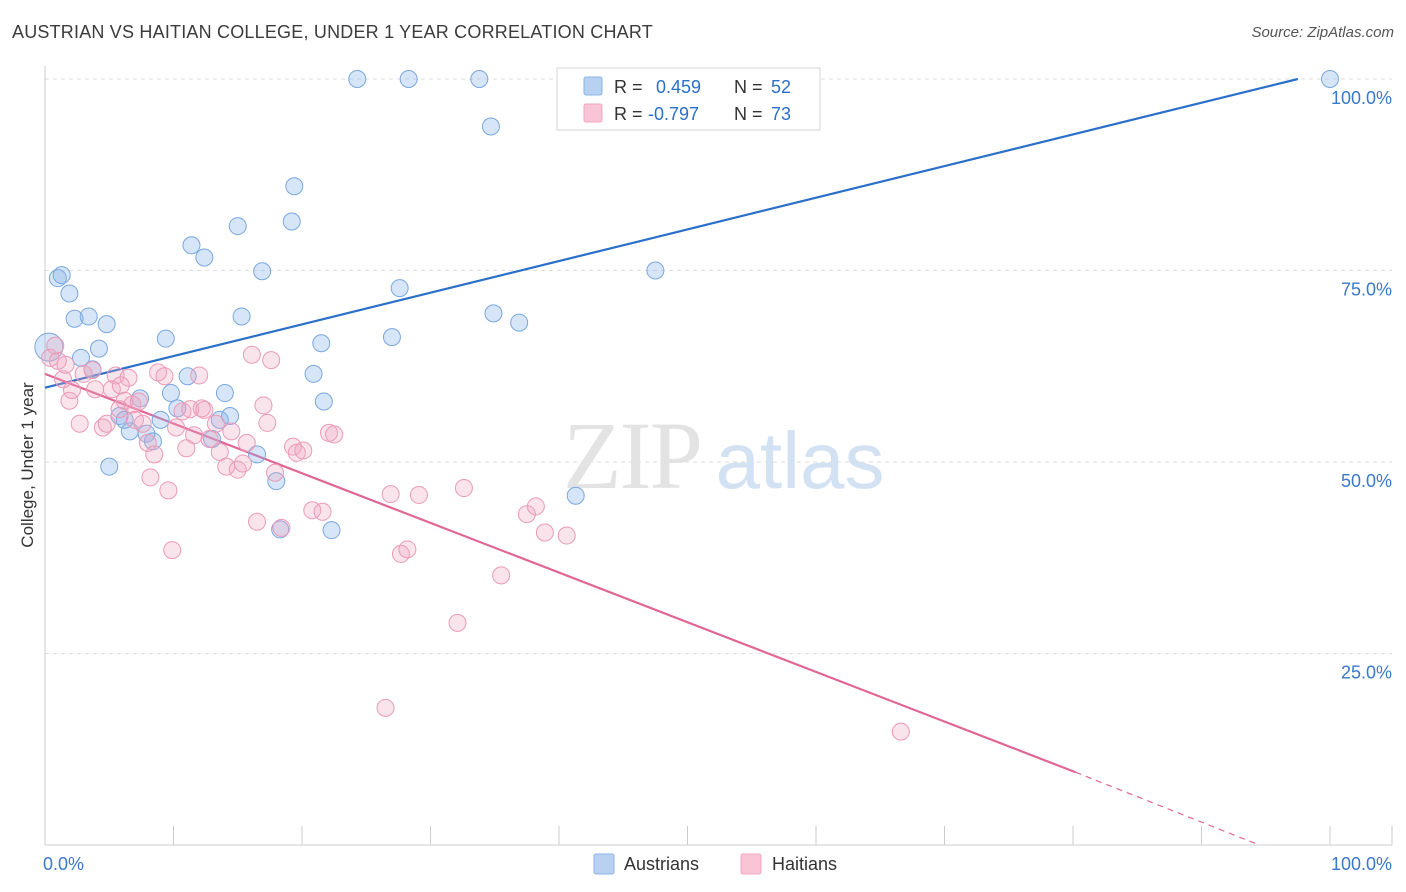  Describe the element at coordinates (688, 99) in the screenshot. I see `legend-box: R = 0.459 N = 52 R = -0.797 N = 73` at that location.